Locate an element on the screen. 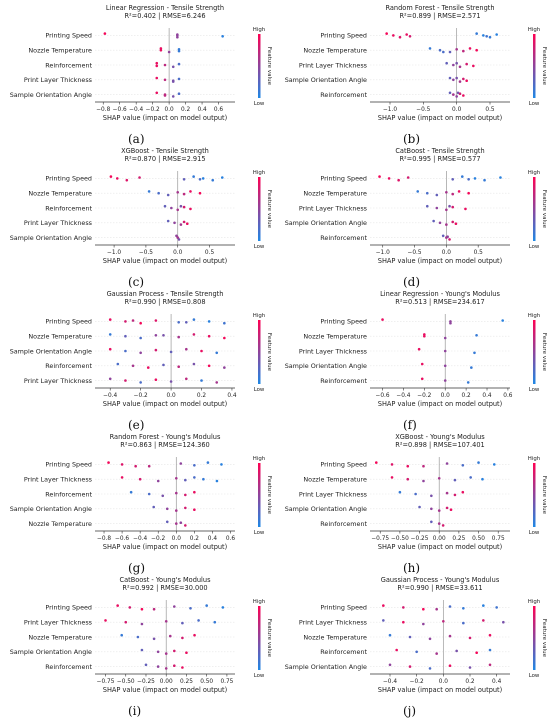 The height and width of the screenshot is (718, 550). x-axis-label: SHAP value (impact on model output) is located at coordinates (165, 404).